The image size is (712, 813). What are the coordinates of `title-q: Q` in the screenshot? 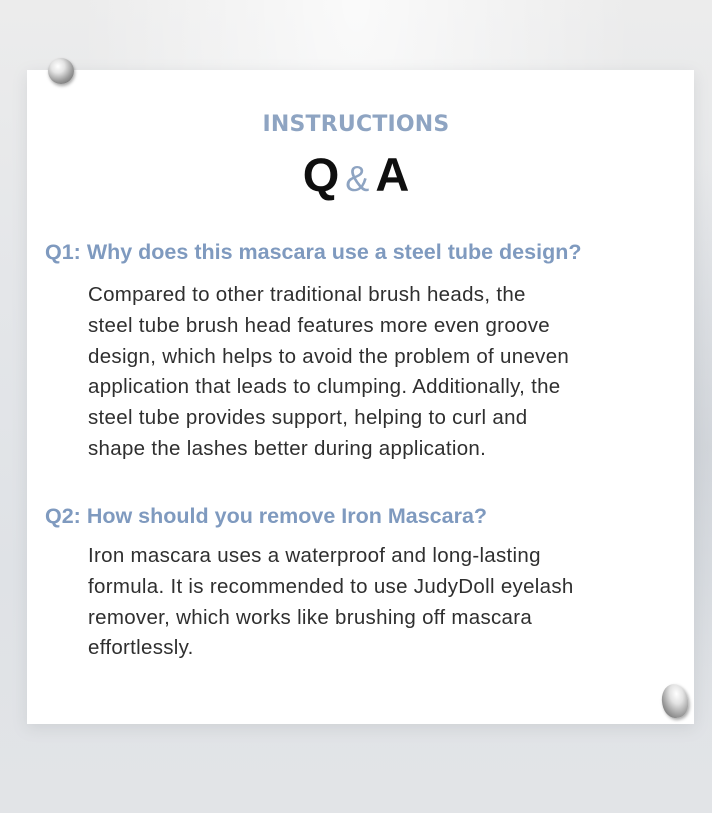 It's located at (321, 174).